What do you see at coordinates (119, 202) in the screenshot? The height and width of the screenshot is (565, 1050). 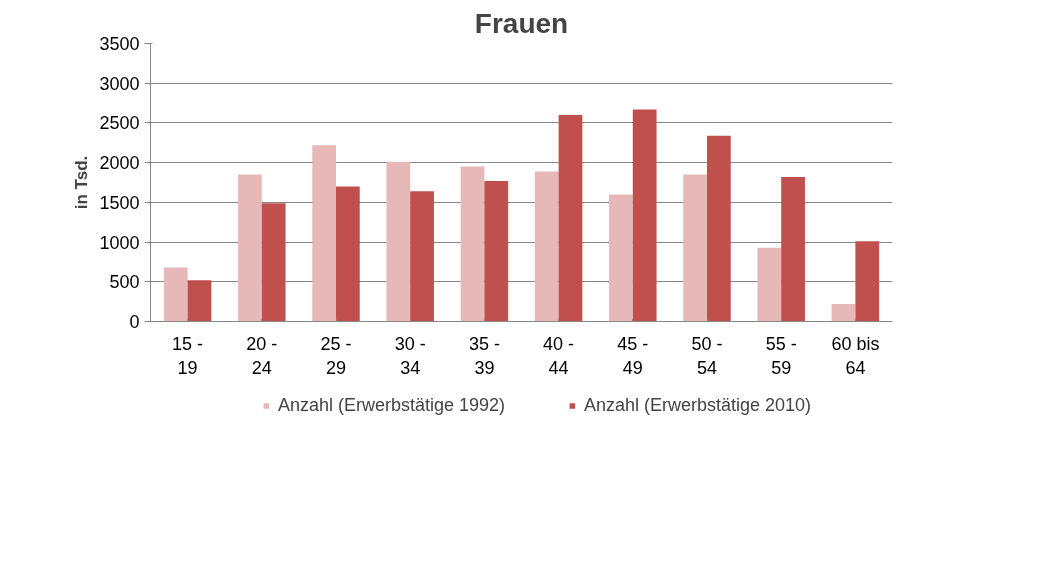 I see `y-tick-label: 1500` at bounding box center [119, 202].